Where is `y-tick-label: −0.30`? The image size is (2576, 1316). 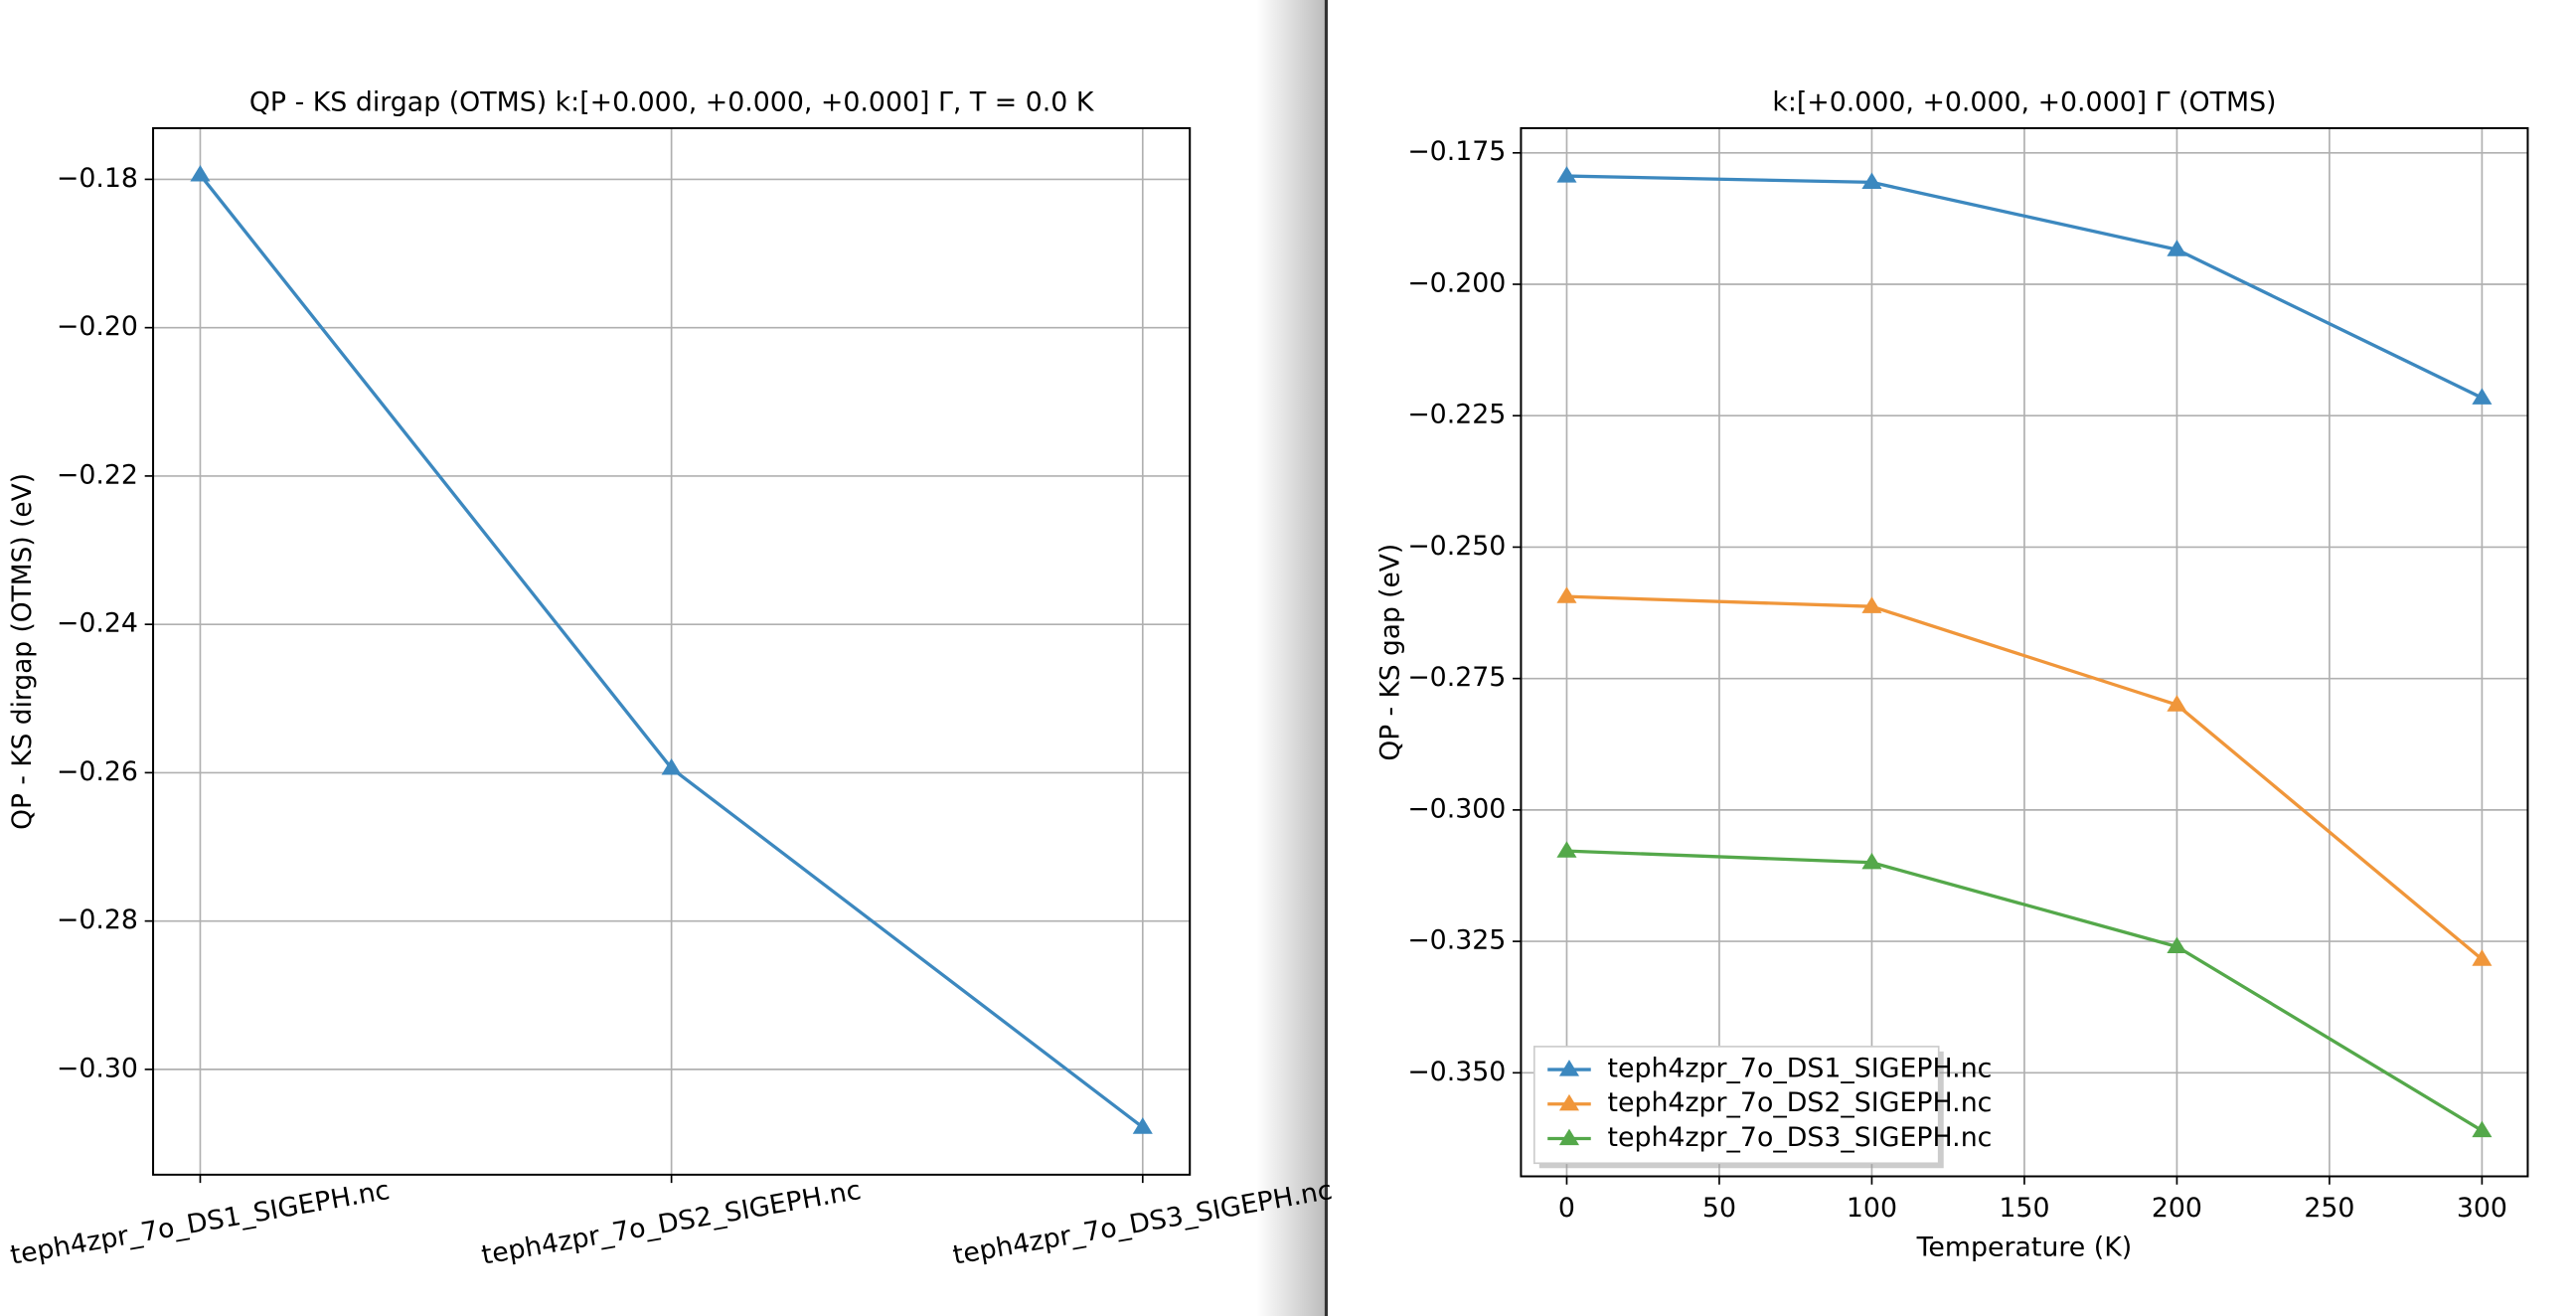
y-tick-label: −0.30 is located at coordinates (97, 1068).